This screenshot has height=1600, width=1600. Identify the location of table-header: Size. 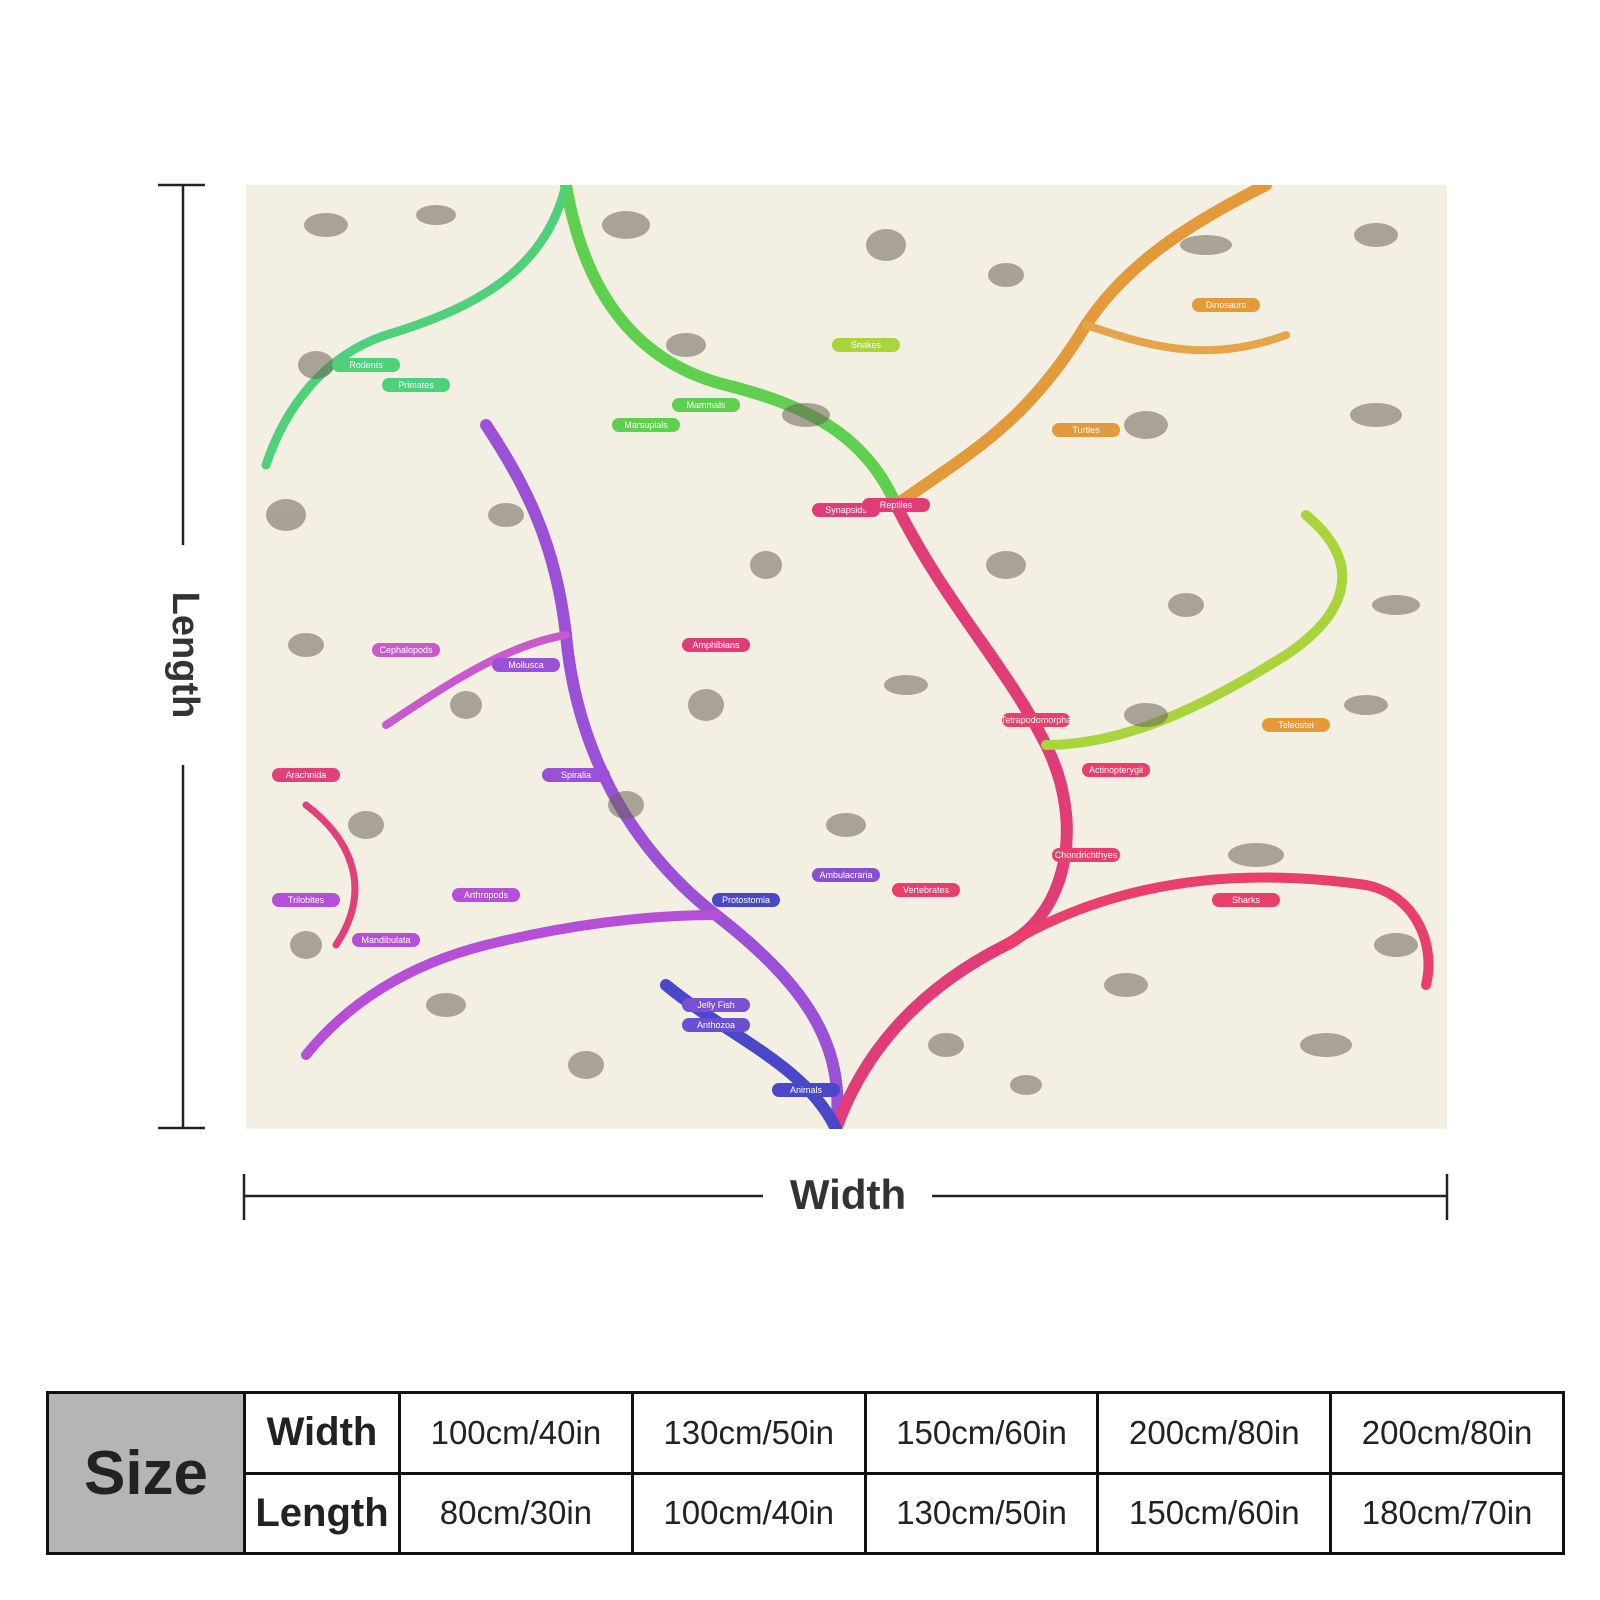
(146, 1473).